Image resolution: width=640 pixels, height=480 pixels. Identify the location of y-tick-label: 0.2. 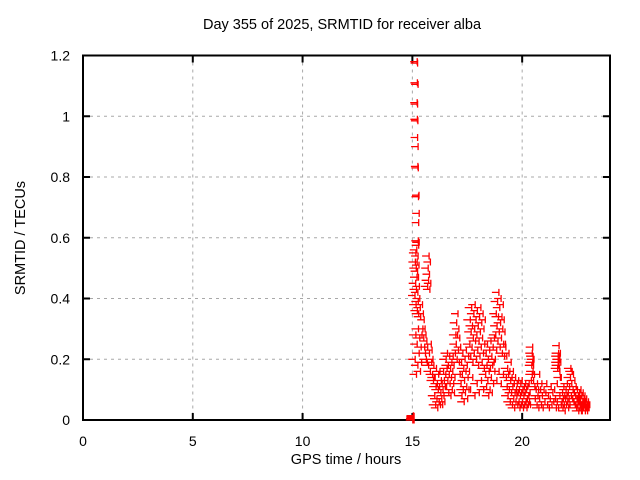
(61, 359).